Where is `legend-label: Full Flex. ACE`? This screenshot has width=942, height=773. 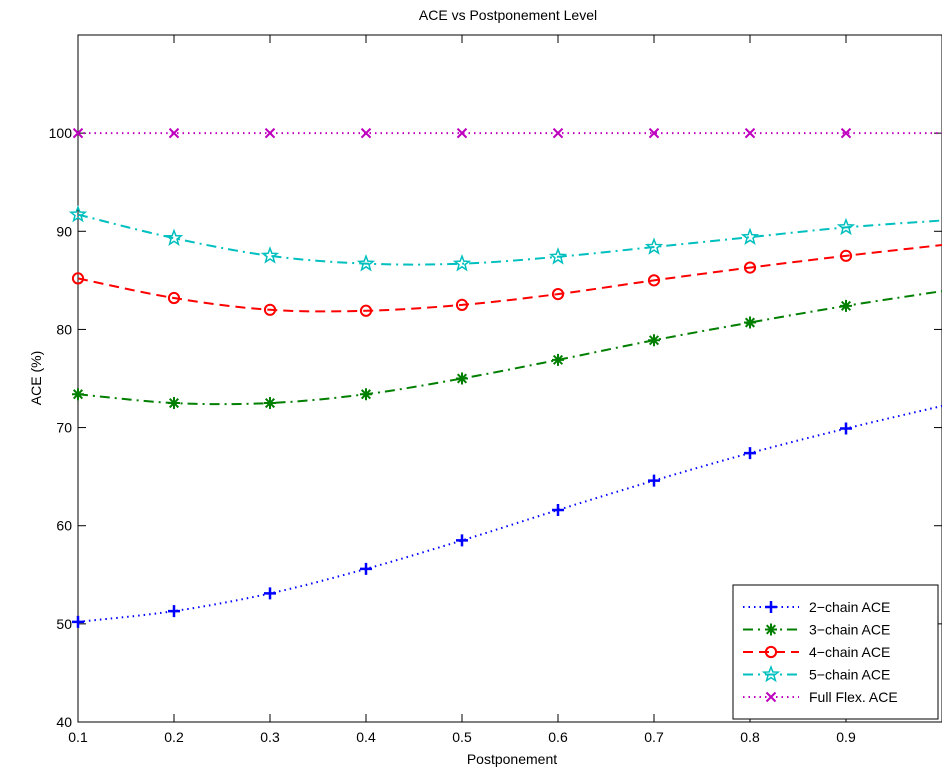
legend-label: Full Flex. ACE is located at coordinates (853, 697).